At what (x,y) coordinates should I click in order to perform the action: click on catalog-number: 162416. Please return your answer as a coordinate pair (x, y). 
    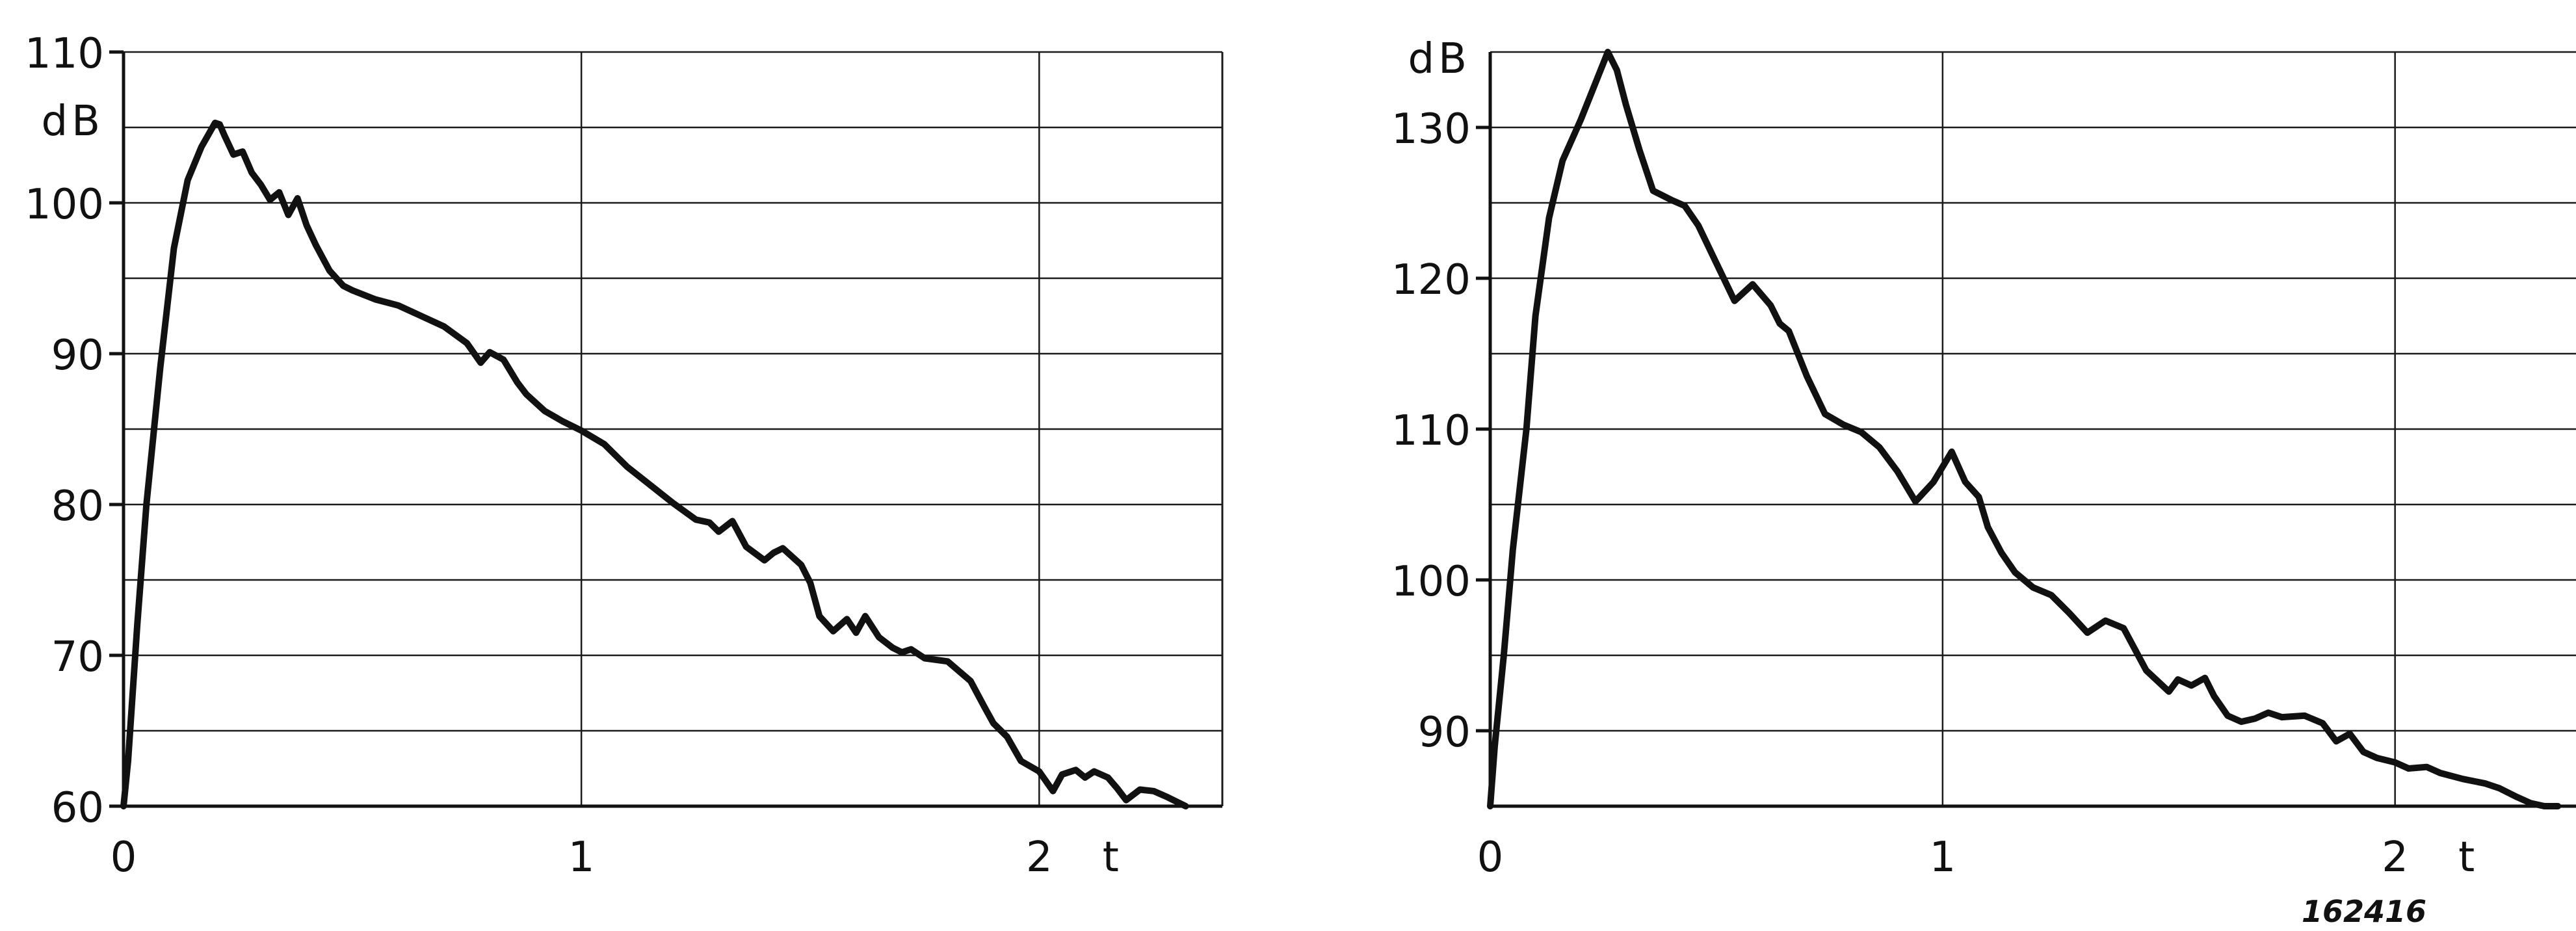
    Looking at the image, I should click on (2364, 911).